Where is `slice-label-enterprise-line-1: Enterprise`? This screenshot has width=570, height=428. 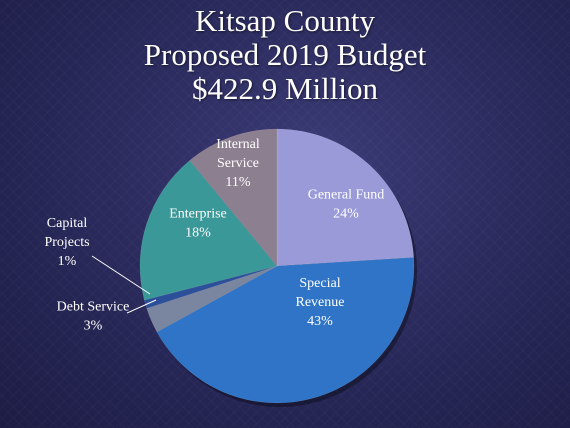
slice-label-enterprise-line-1: Enterprise is located at coordinates (198, 214).